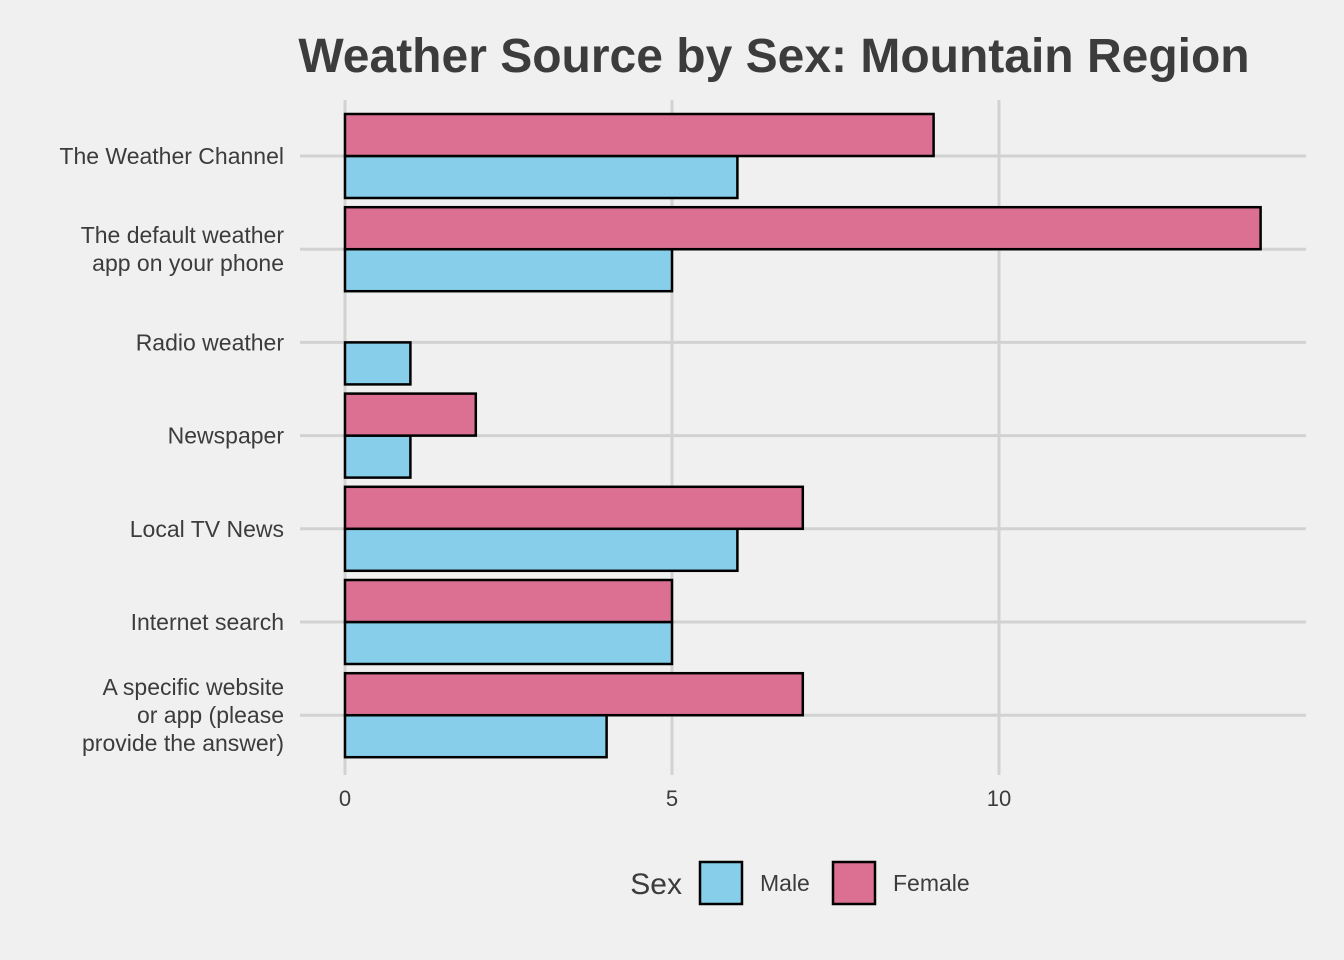 The height and width of the screenshot is (960, 1344). Describe the element at coordinates (773, 56) in the screenshot. I see `chart-title: Weather Source by Sex: Mountain Region` at that location.